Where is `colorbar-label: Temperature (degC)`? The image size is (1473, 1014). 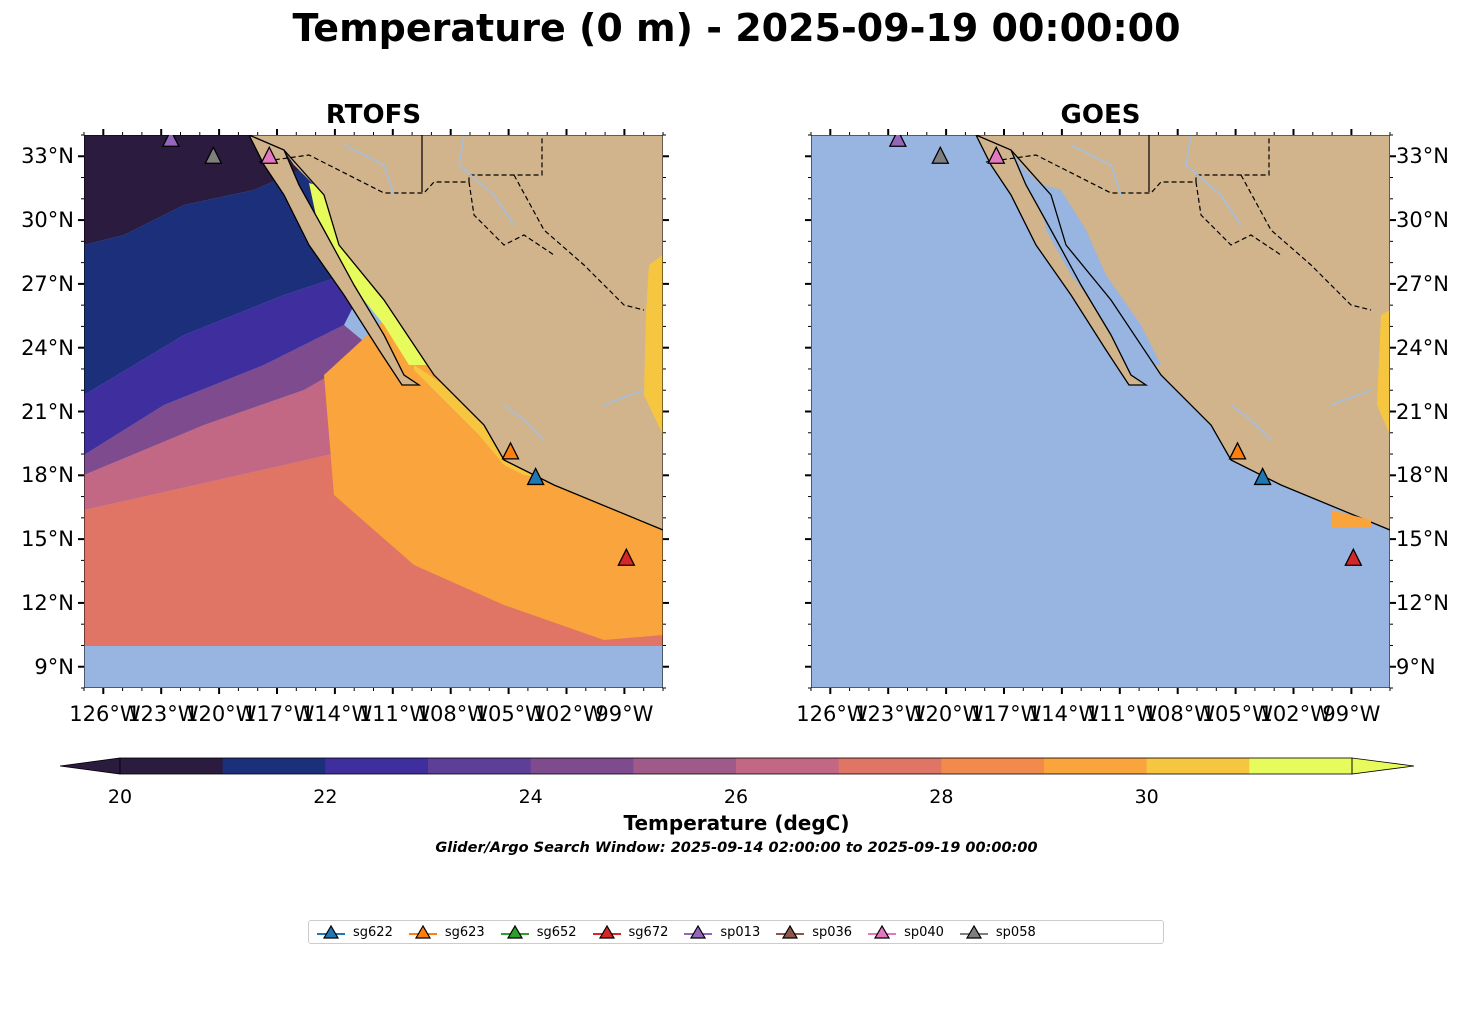 colorbar-label: Temperature (degC) is located at coordinates (736, 823).